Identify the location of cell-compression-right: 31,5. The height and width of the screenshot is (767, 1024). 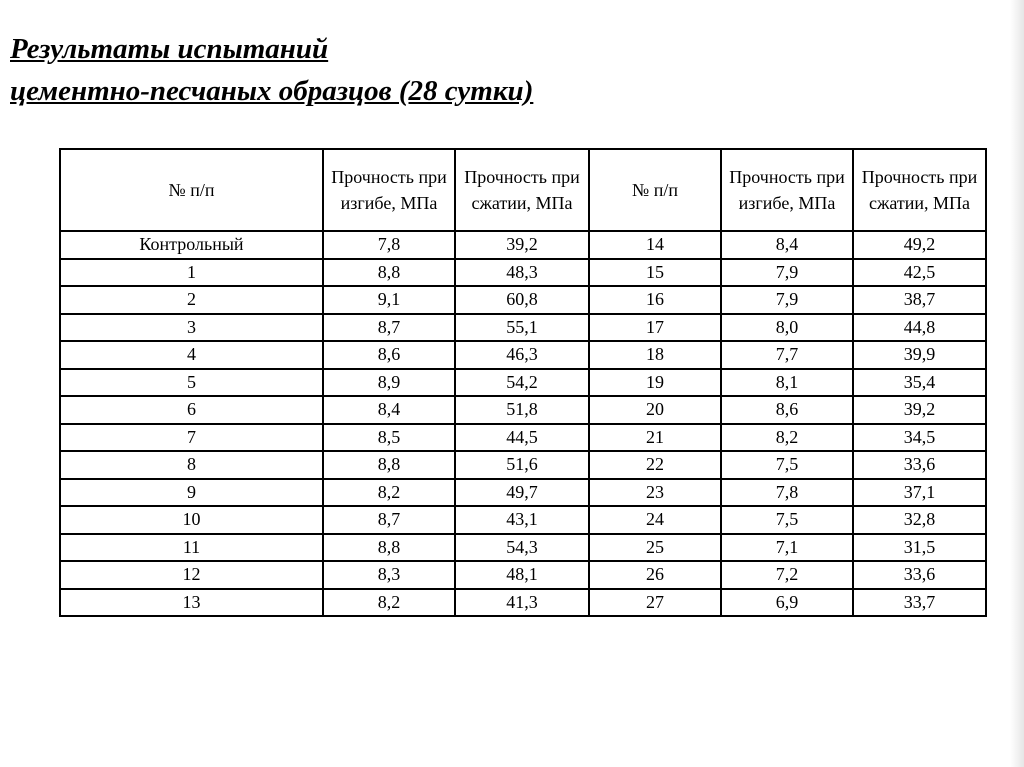
(919, 547).